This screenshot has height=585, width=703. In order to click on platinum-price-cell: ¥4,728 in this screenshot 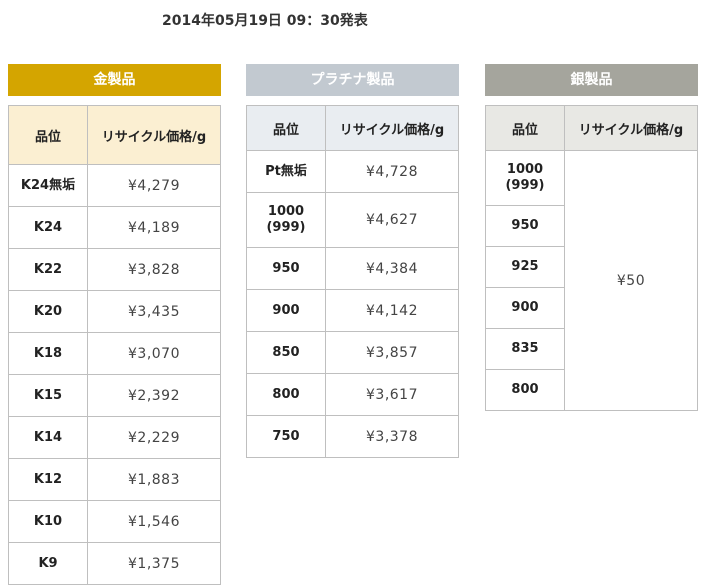, I will do `click(392, 171)`.